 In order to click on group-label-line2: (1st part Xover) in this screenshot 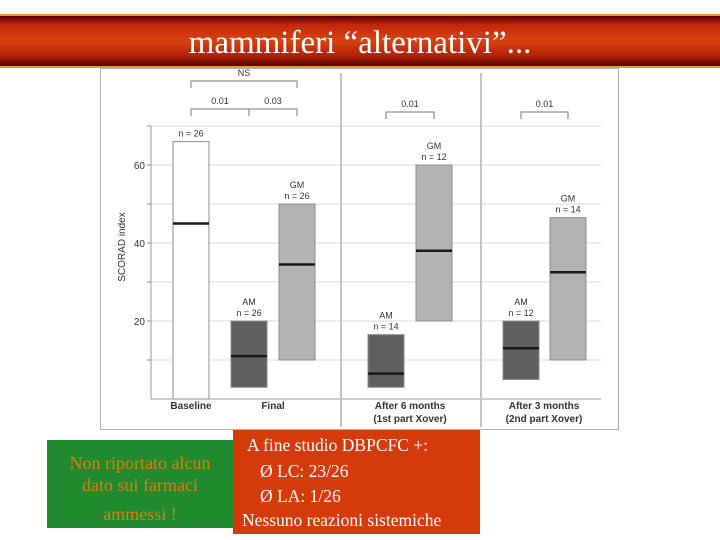, I will do `click(409, 419)`.